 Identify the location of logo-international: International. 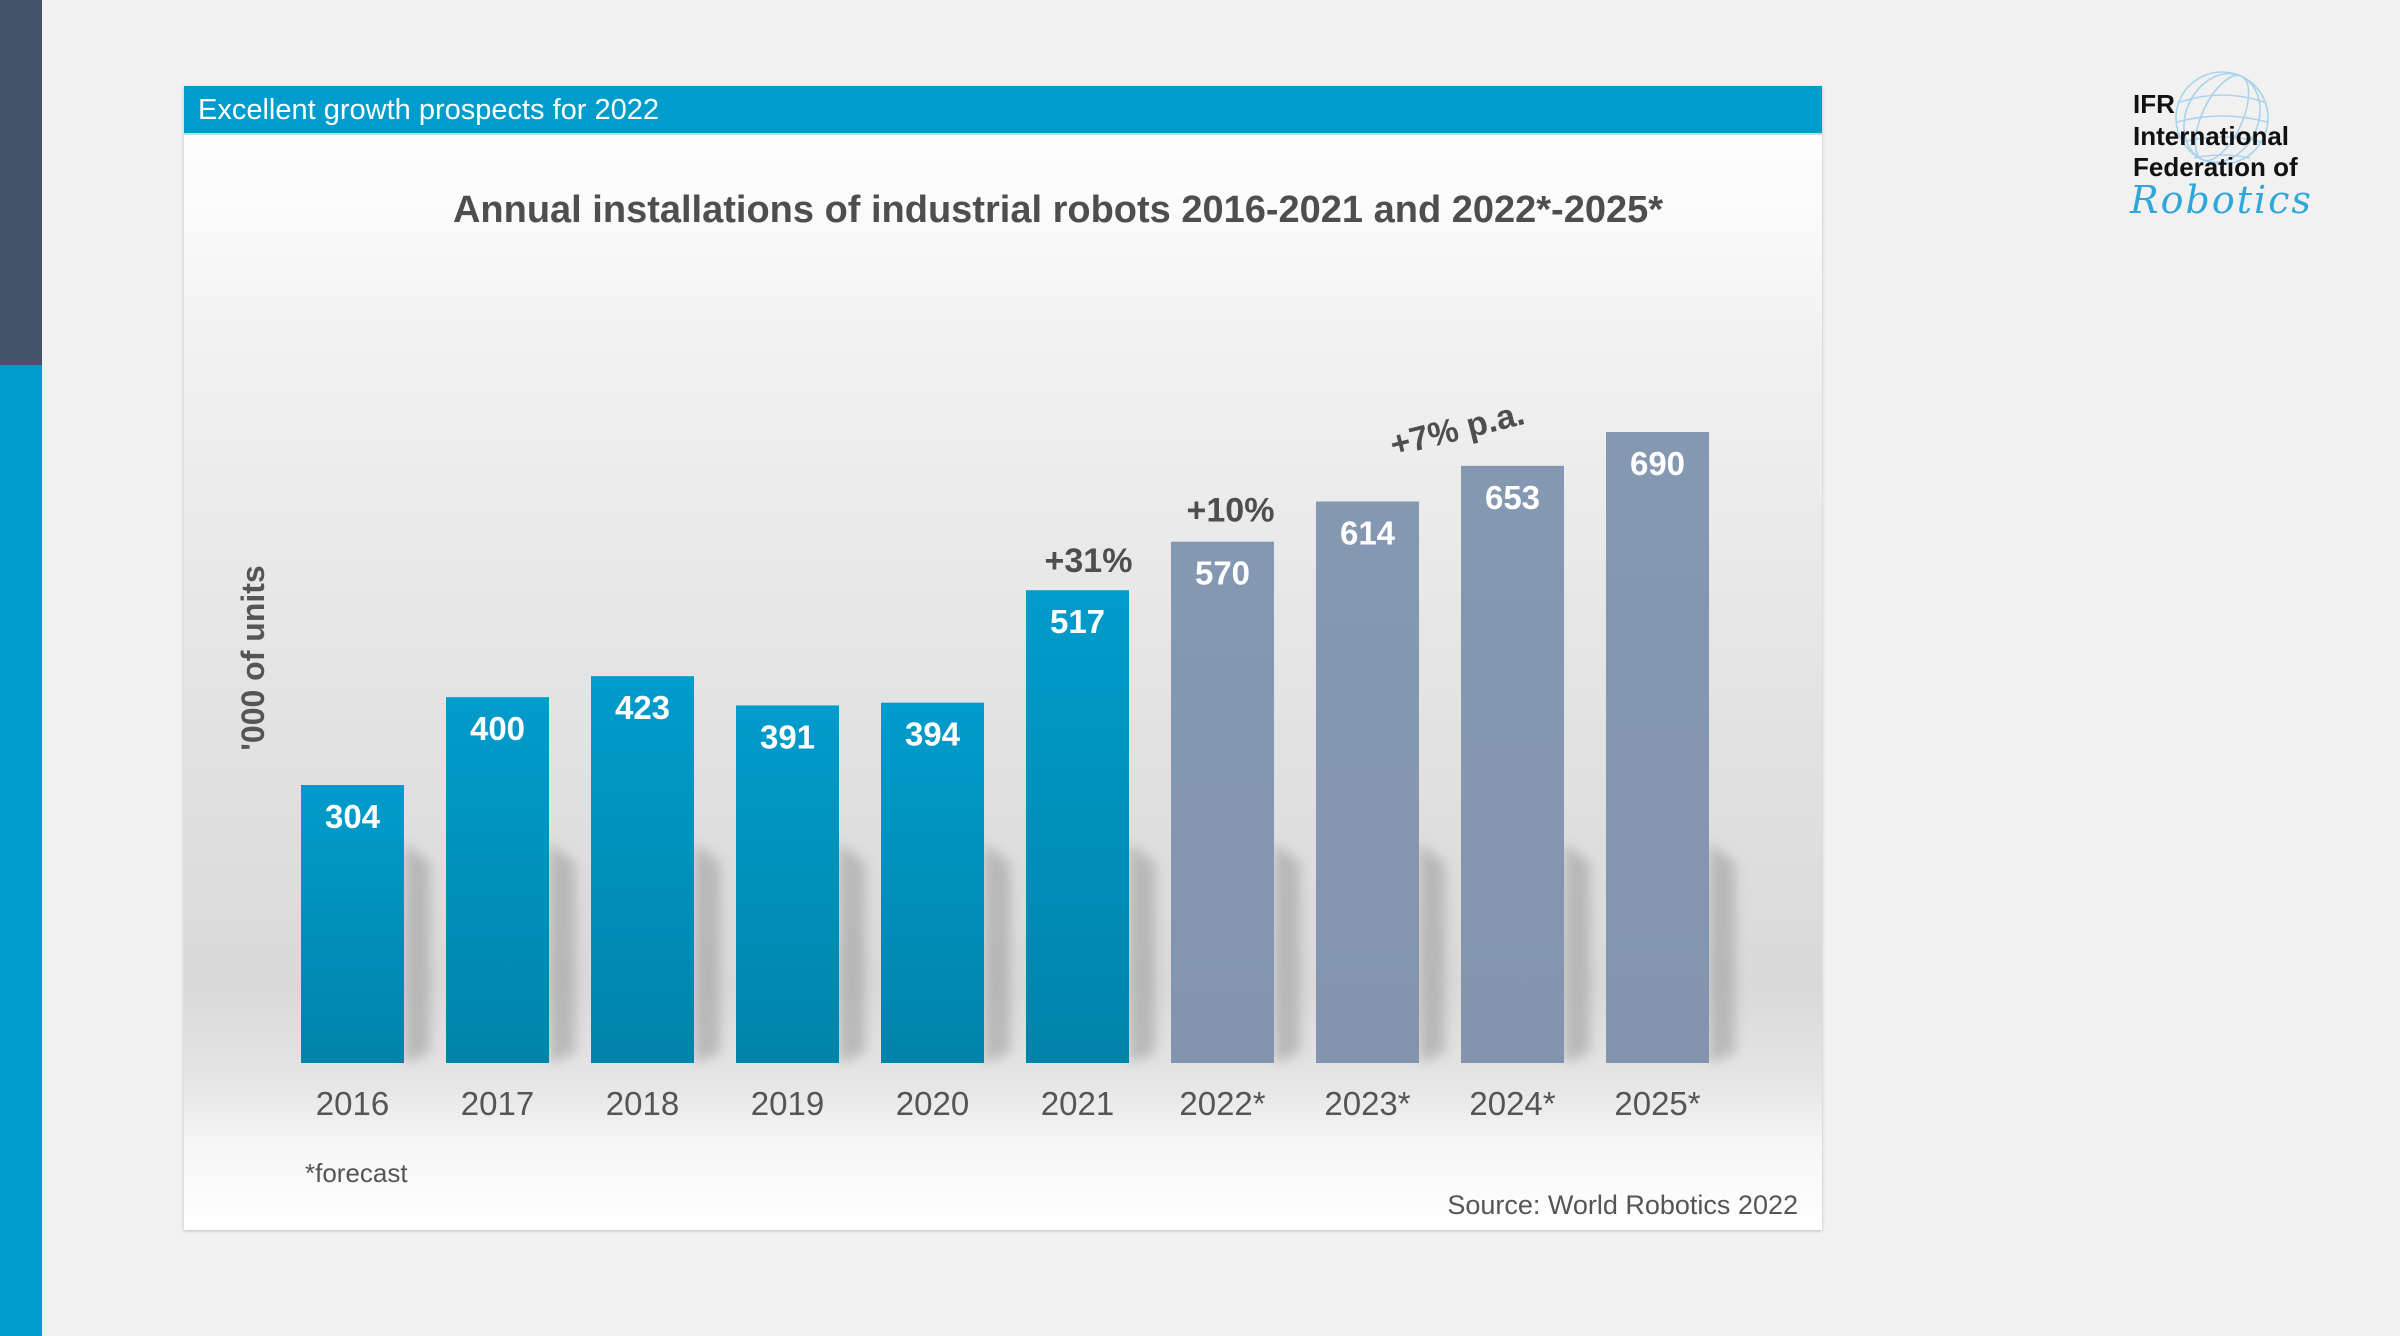
(2211, 136).